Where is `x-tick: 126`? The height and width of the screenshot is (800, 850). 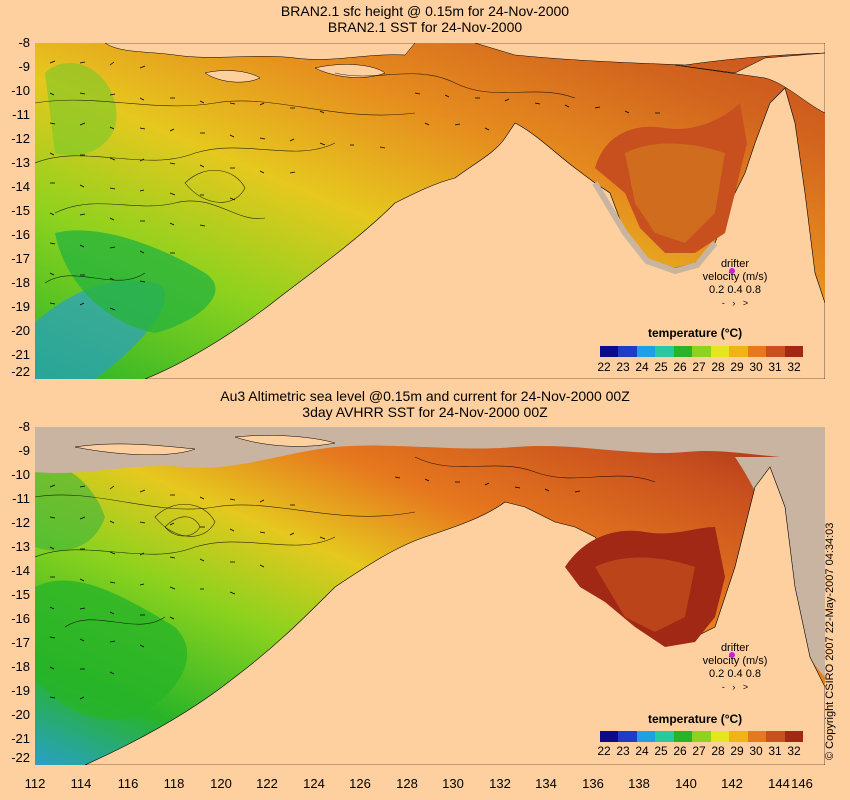 x-tick: 126 is located at coordinates (360, 783).